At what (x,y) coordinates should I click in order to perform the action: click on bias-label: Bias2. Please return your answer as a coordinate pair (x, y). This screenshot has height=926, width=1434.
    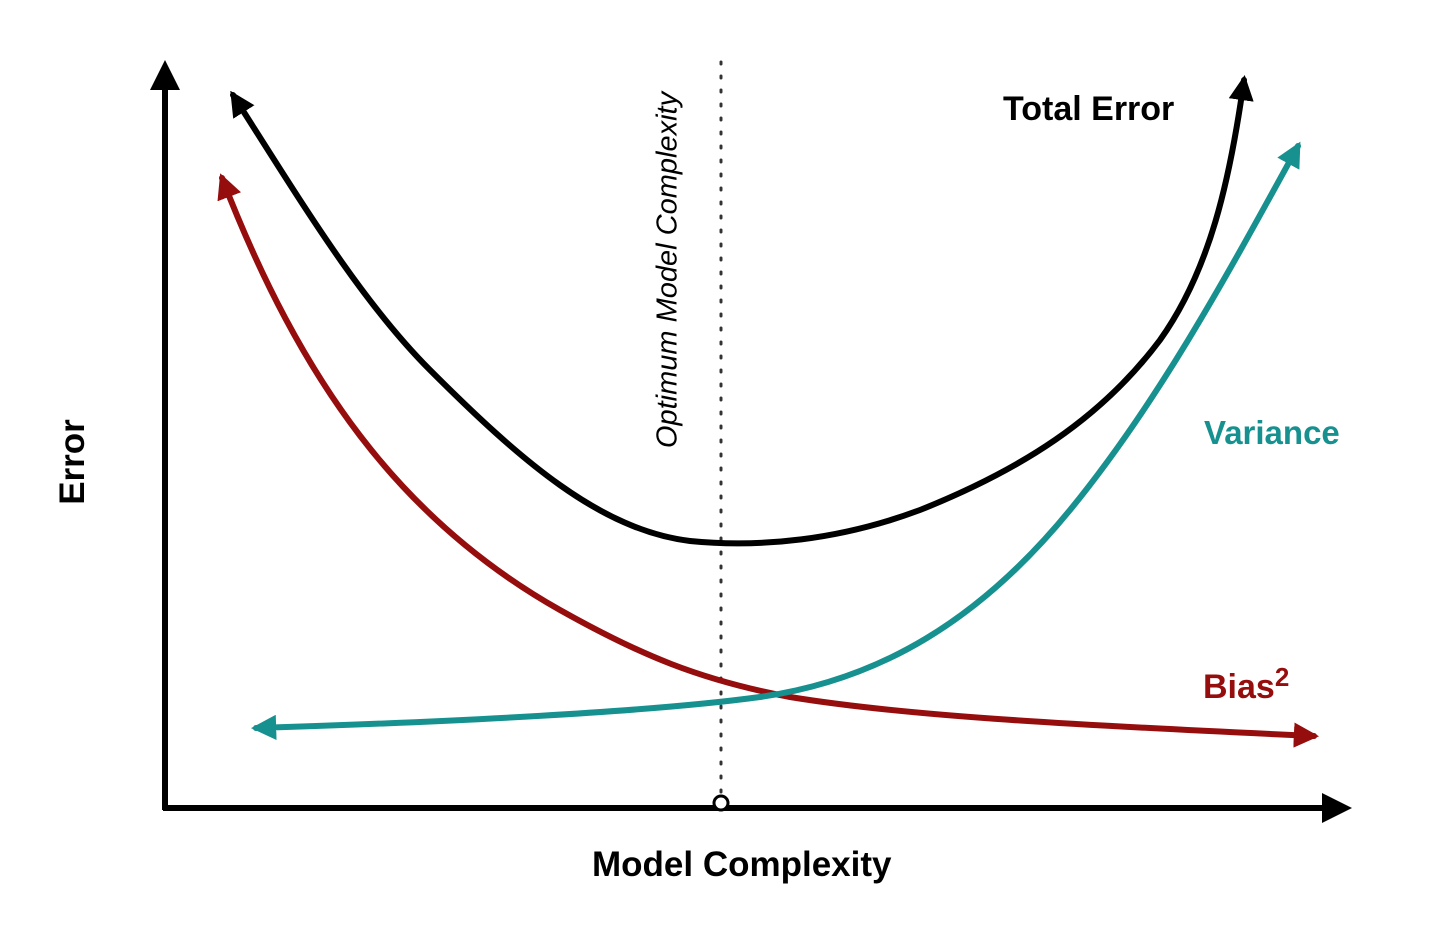
    Looking at the image, I should click on (1246, 684).